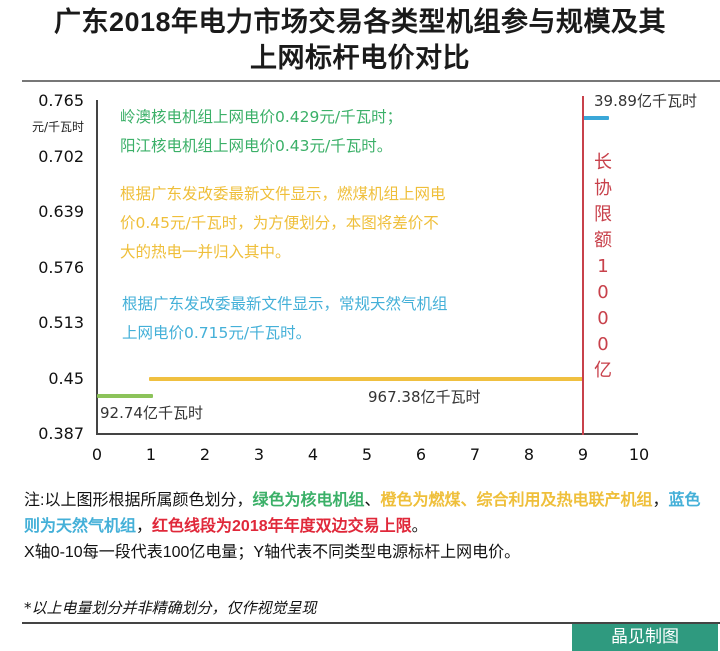 This screenshot has width=720, height=651. I want to click on disclaimer: *以上电量划分并非精确划分，仅作视觉呈现, so click(170, 608).